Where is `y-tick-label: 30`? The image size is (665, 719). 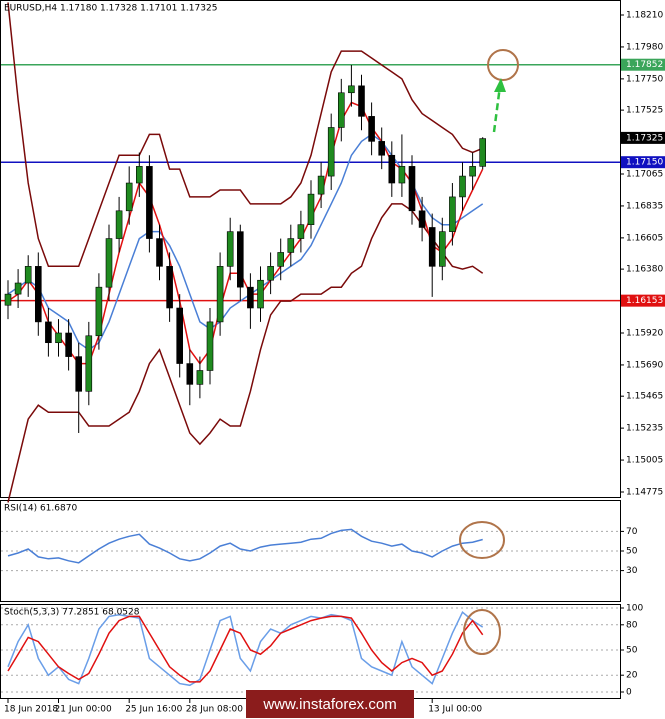 y-tick-label: 30 is located at coordinates (632, 571).